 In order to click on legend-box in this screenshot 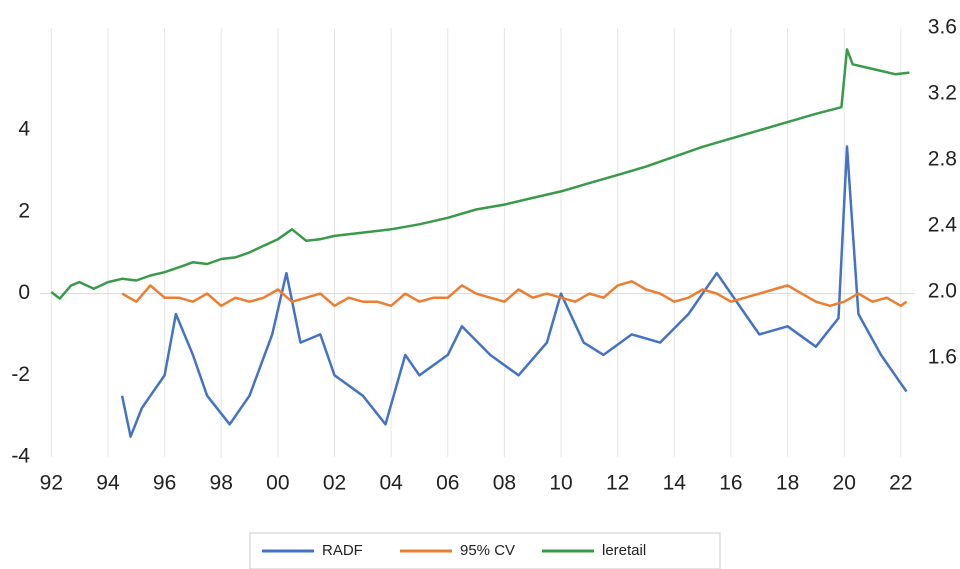, I will do `click(485, 550)`.